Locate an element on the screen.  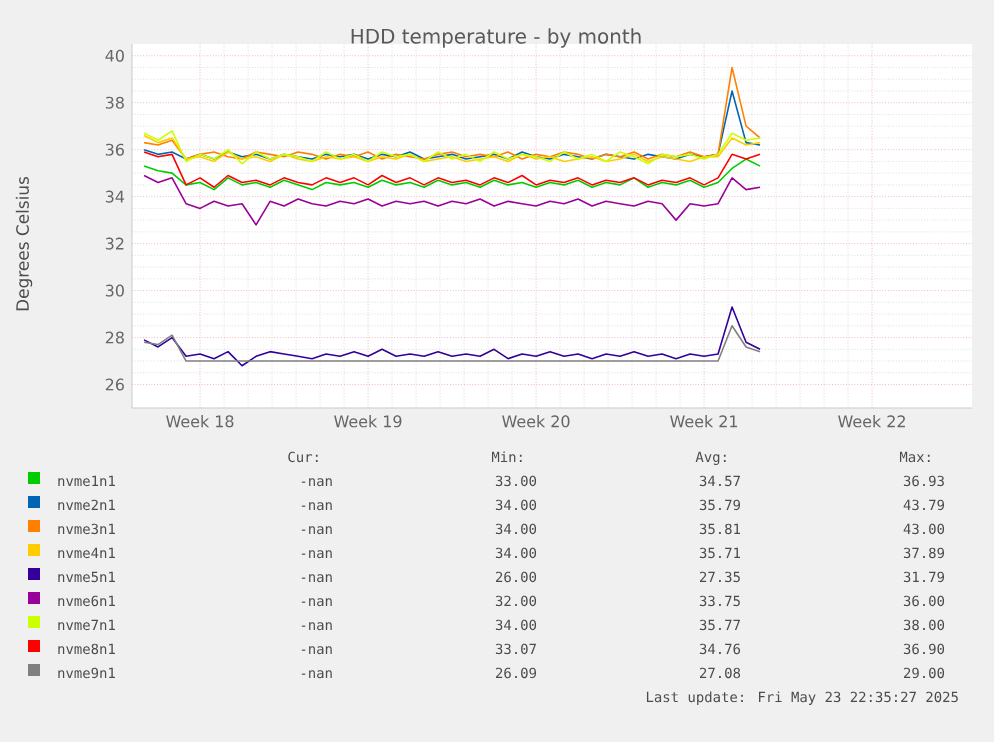
chart-title: HDD temperature - by month is located at coordinates (496, 38).